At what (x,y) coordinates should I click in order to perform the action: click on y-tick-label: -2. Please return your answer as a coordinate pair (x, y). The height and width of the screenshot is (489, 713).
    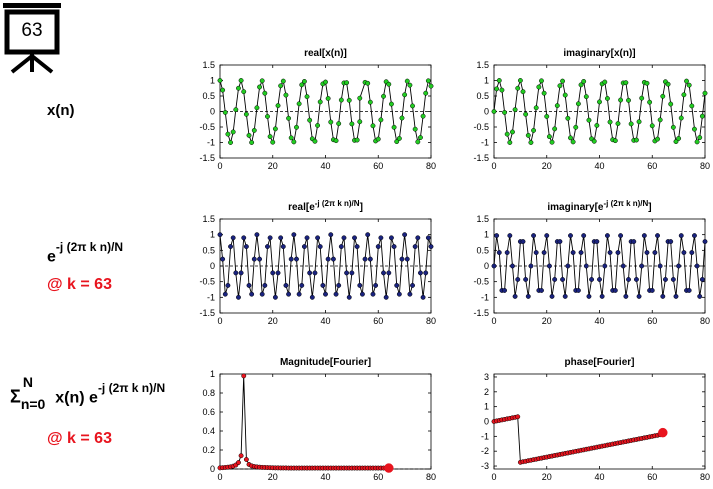
    Looking at the image, I should click on (485, 451).